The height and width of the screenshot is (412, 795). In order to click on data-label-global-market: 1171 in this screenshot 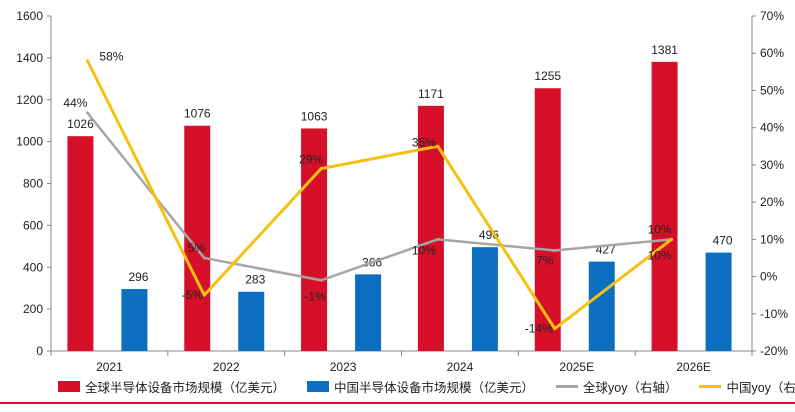, I will do `click(431, 94)`.